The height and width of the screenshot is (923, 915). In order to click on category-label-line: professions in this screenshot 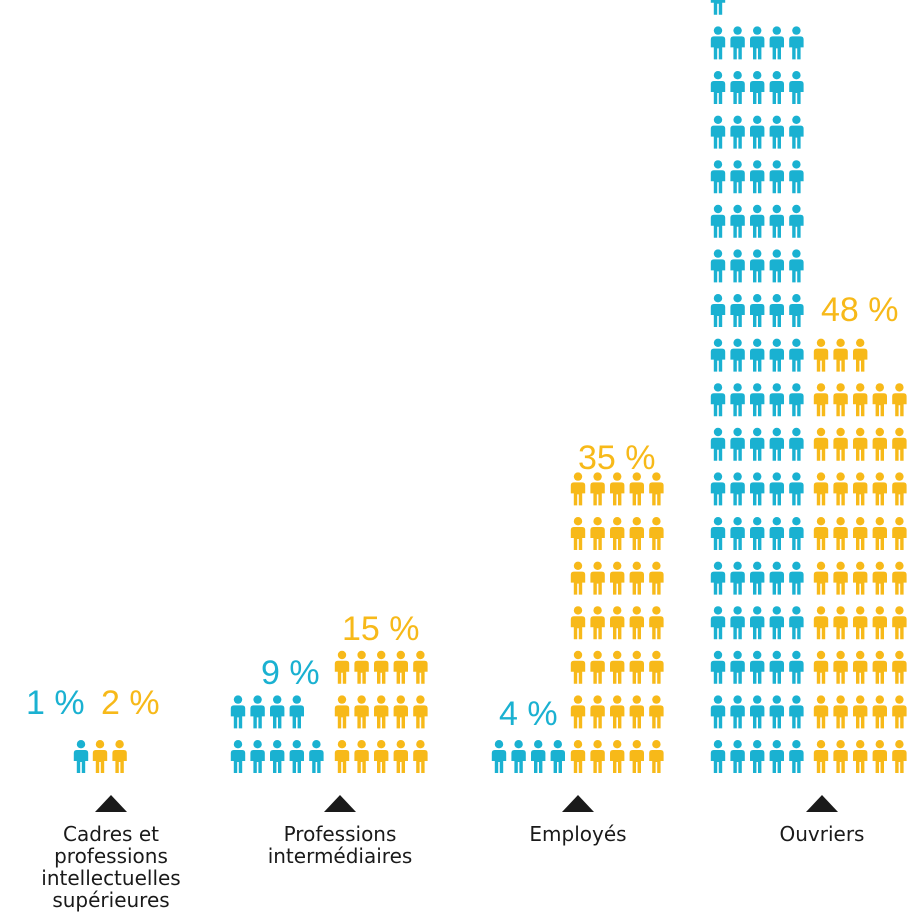, I will do `click(111, 856)`.